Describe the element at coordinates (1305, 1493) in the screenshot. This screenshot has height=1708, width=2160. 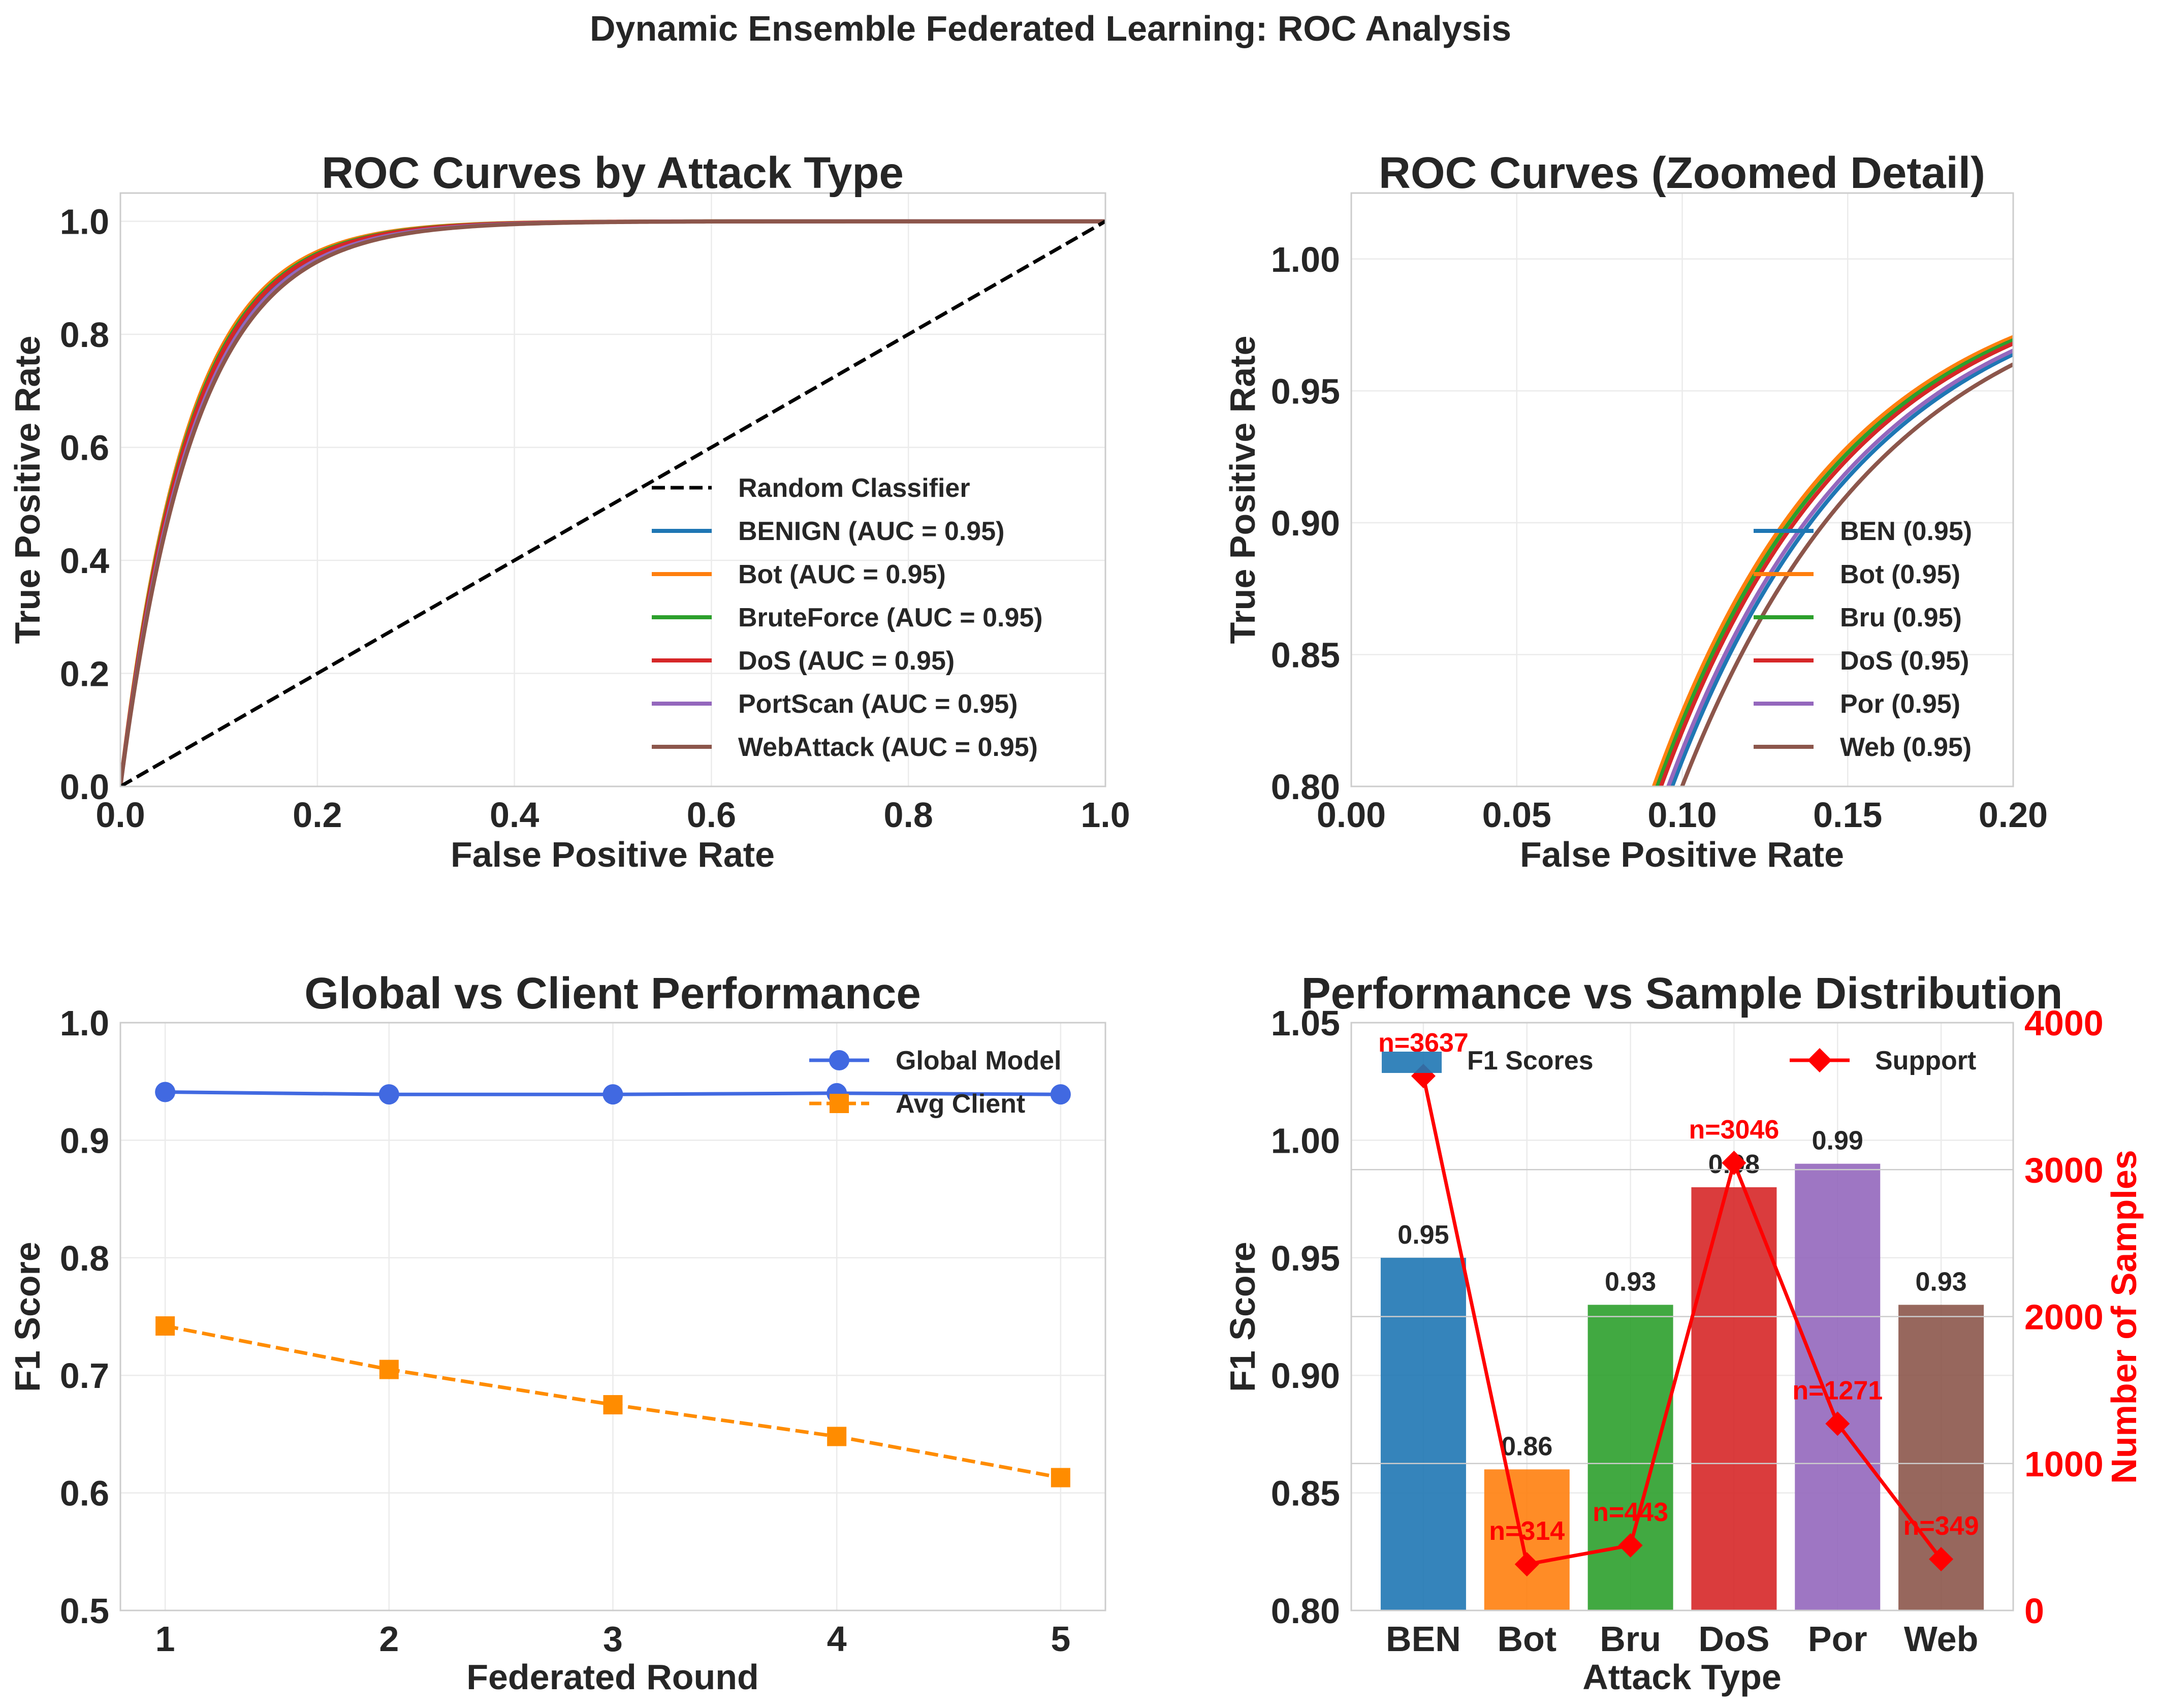
I see `y-tick-bars-1: 0.85` at that location.